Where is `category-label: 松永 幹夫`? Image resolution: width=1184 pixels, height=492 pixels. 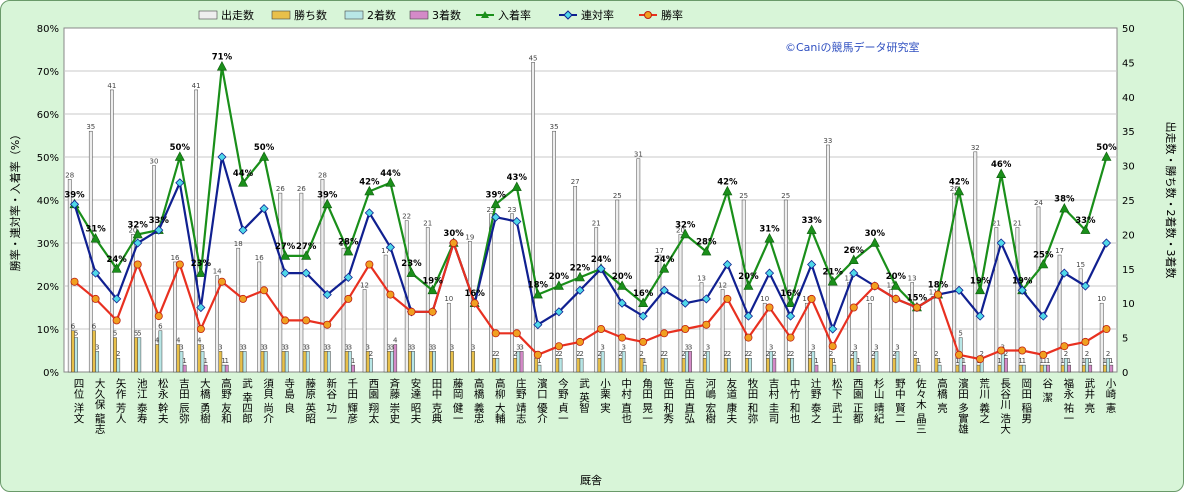 category-label: 松永 幹夫 is located at coordinates (163, 400).